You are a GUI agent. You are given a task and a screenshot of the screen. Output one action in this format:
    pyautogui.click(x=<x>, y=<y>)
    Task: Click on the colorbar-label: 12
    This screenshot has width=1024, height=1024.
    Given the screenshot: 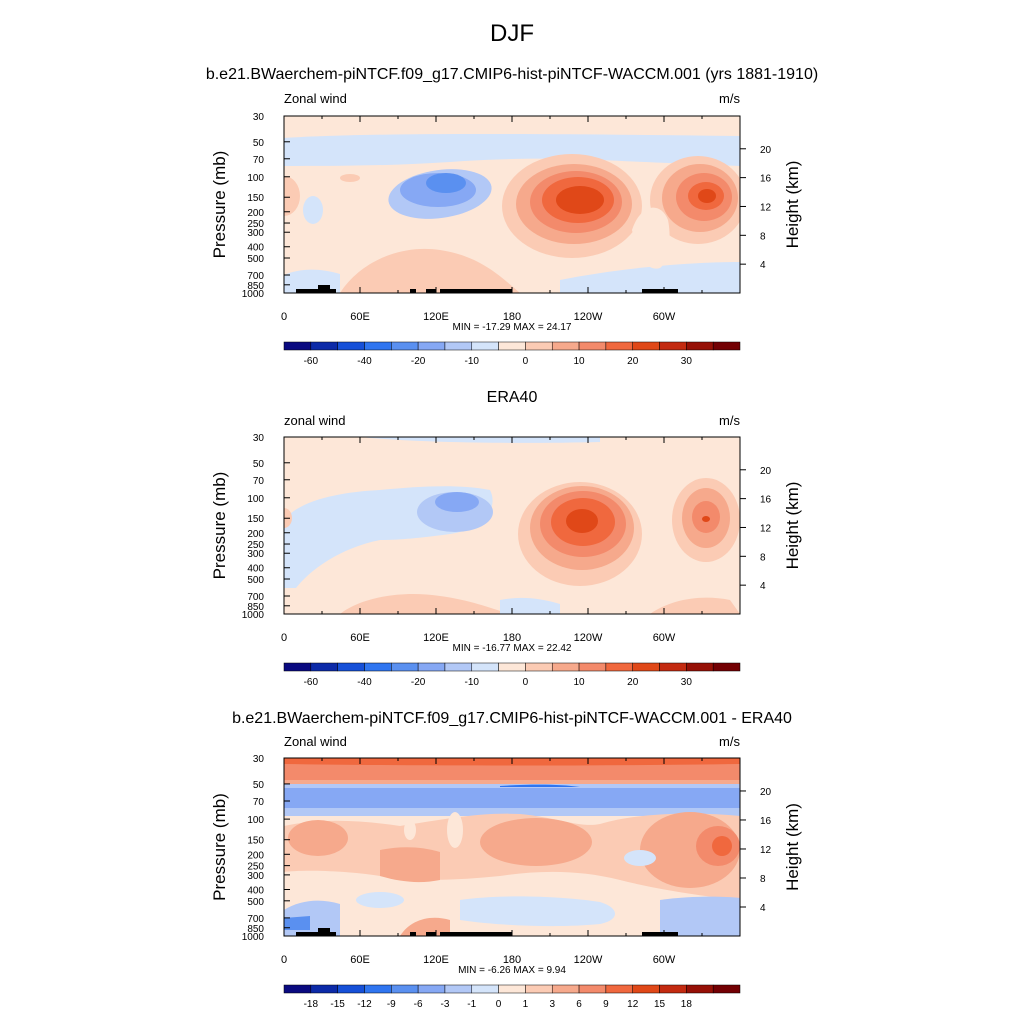 What is the action you would take?
    pyautogui.click(x=633, y=1004)
    